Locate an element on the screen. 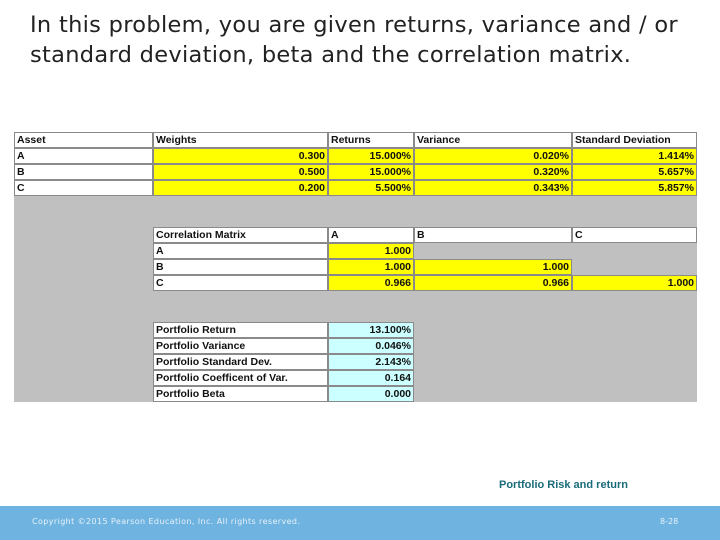  header-weights: Weights is located at coordinates (240, 140).